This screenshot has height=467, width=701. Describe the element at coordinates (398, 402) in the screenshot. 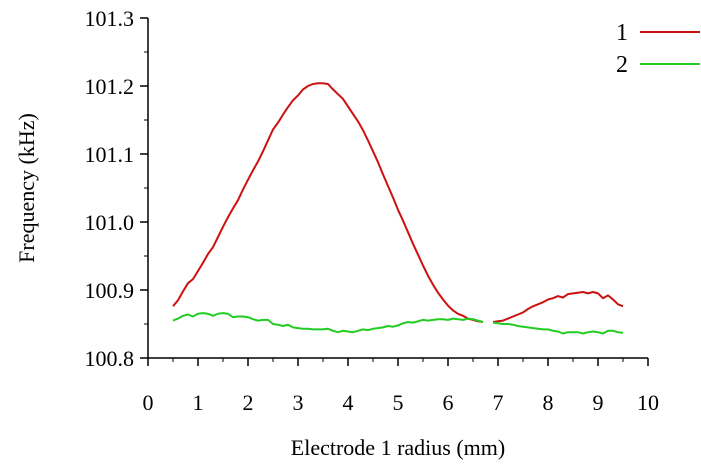

I see `x-tick-label: 5` at that location.